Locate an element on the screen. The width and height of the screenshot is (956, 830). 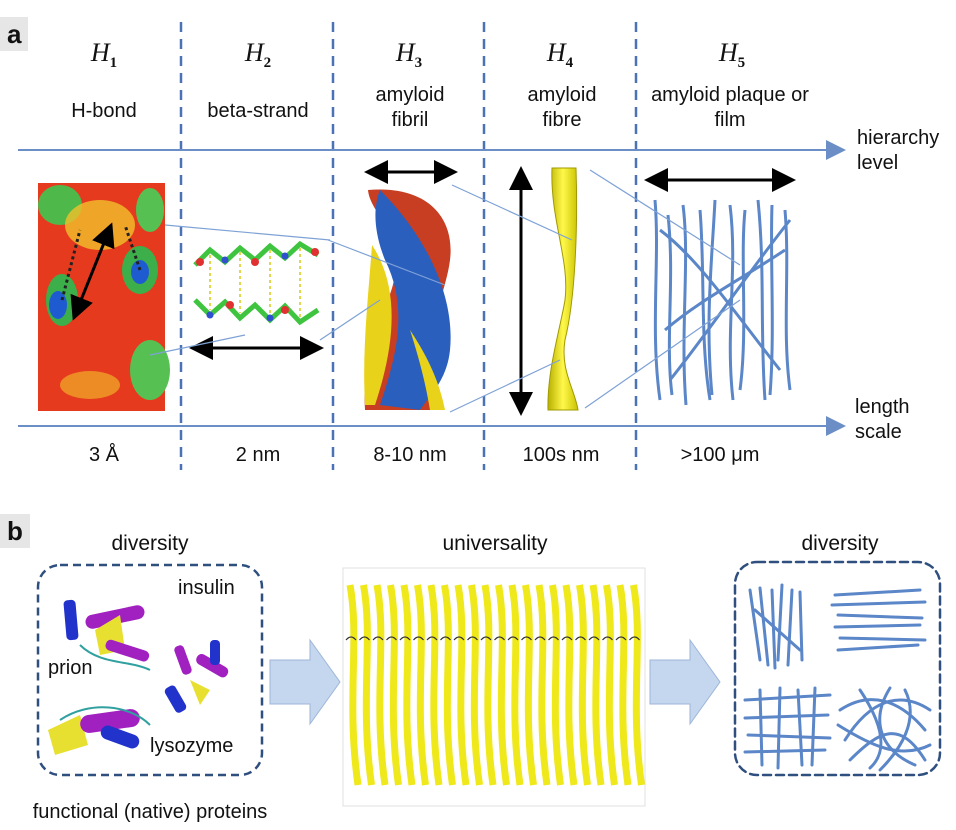
morphology-aligned is located at coordinates (776, 626).